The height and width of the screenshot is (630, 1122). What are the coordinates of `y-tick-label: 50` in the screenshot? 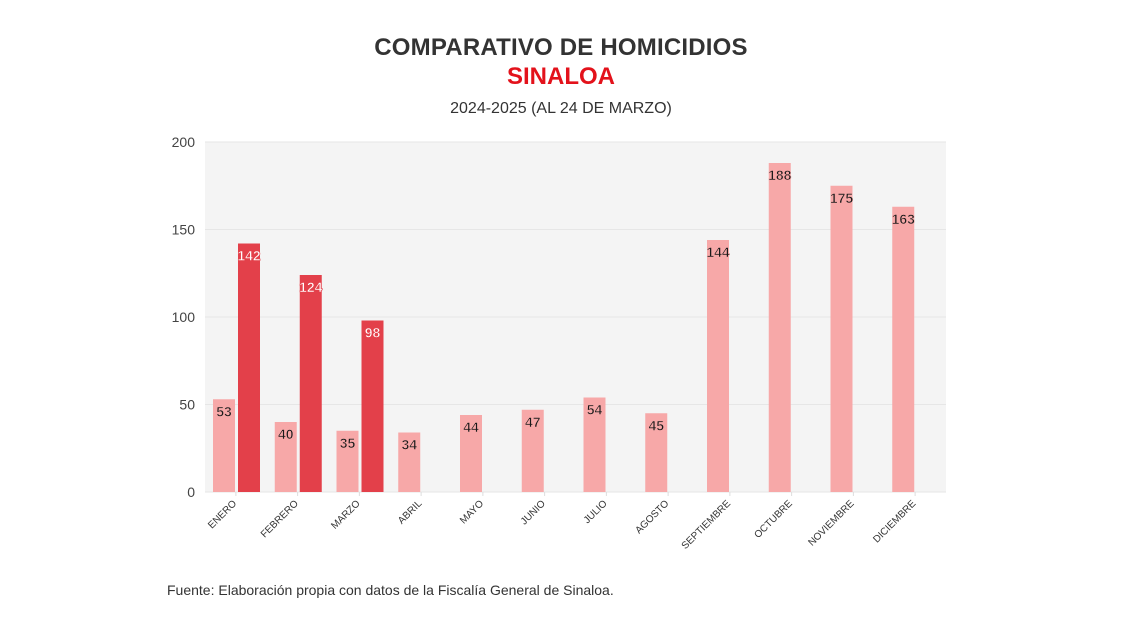 It's located at (187, 405).